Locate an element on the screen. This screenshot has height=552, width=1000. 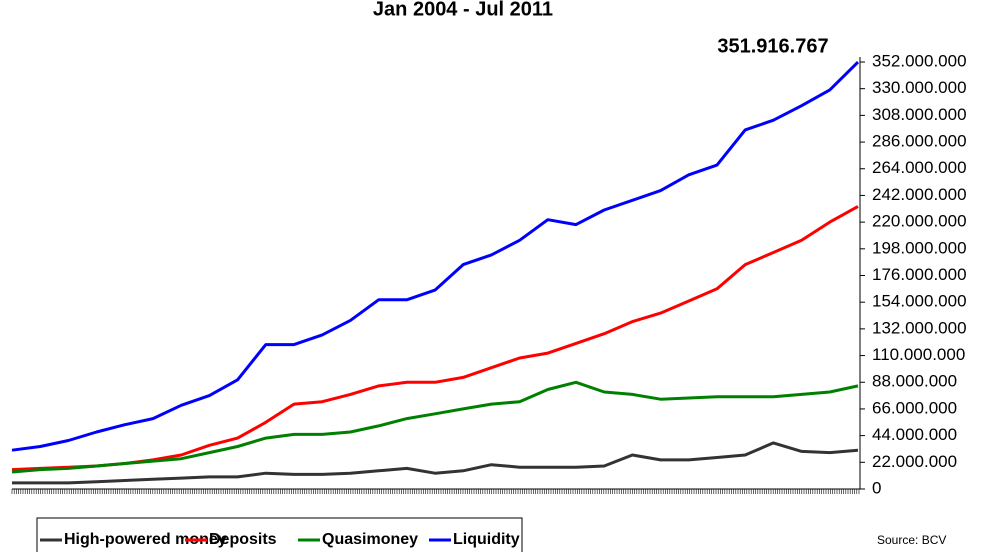
y-tick-label: 220.000.000 is located at coordinates (919, 221).